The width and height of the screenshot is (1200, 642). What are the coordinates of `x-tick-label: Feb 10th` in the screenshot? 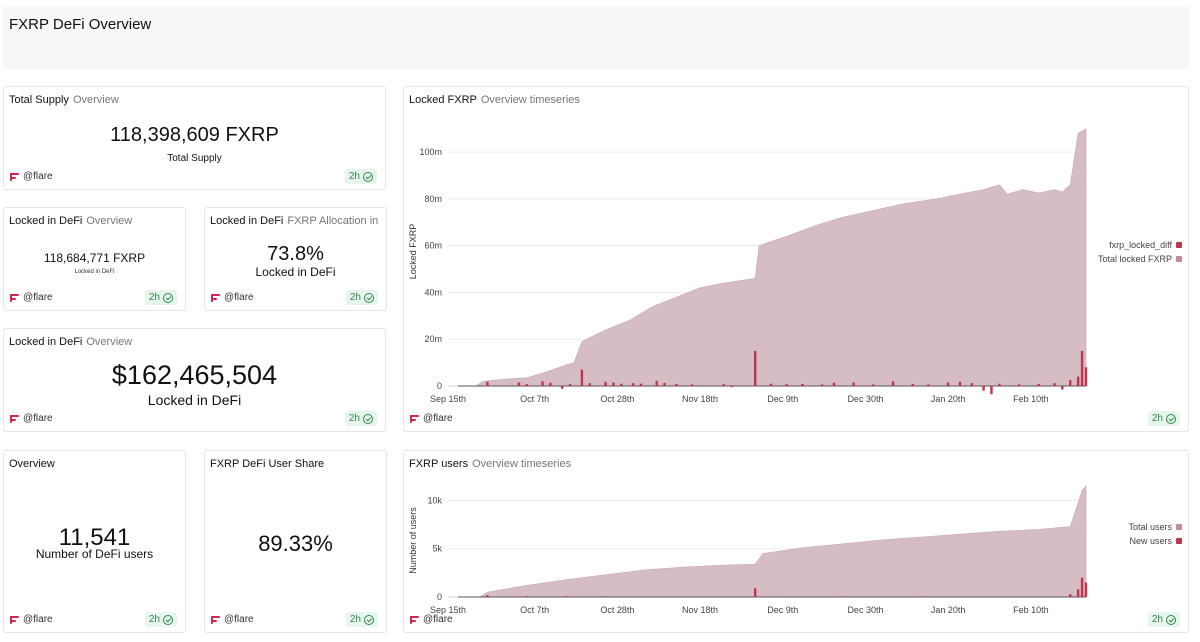 It's located at (1031, 610).